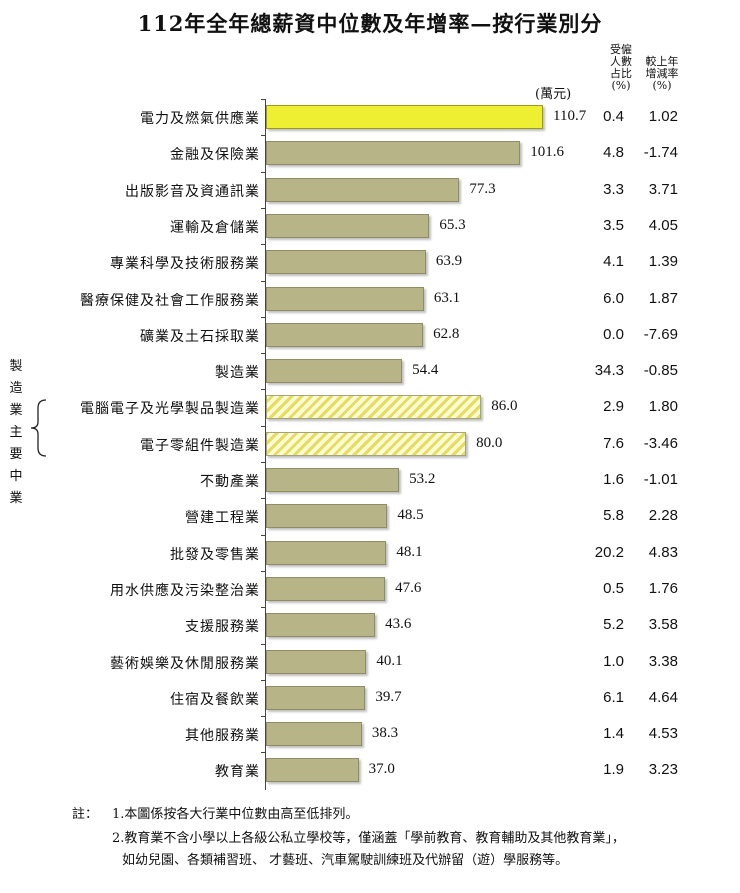 The width and height of the screenshot is (740, 893). What do you see at coordinates (16, 388) in the screenshot?
I see `group-label-char: 造` at bounding box center [16, 388].